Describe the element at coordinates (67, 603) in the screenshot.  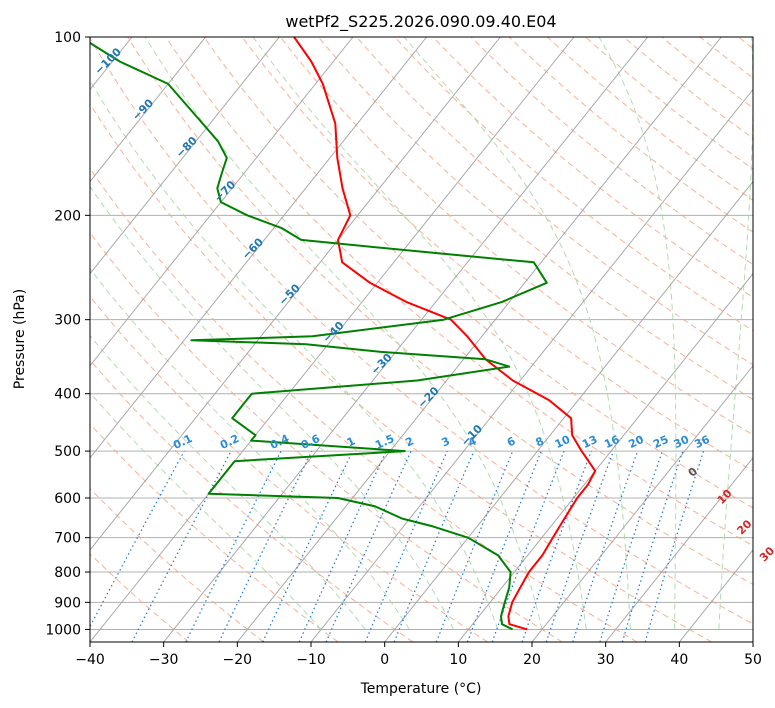
I see `y-tick-label: 900` at that location.